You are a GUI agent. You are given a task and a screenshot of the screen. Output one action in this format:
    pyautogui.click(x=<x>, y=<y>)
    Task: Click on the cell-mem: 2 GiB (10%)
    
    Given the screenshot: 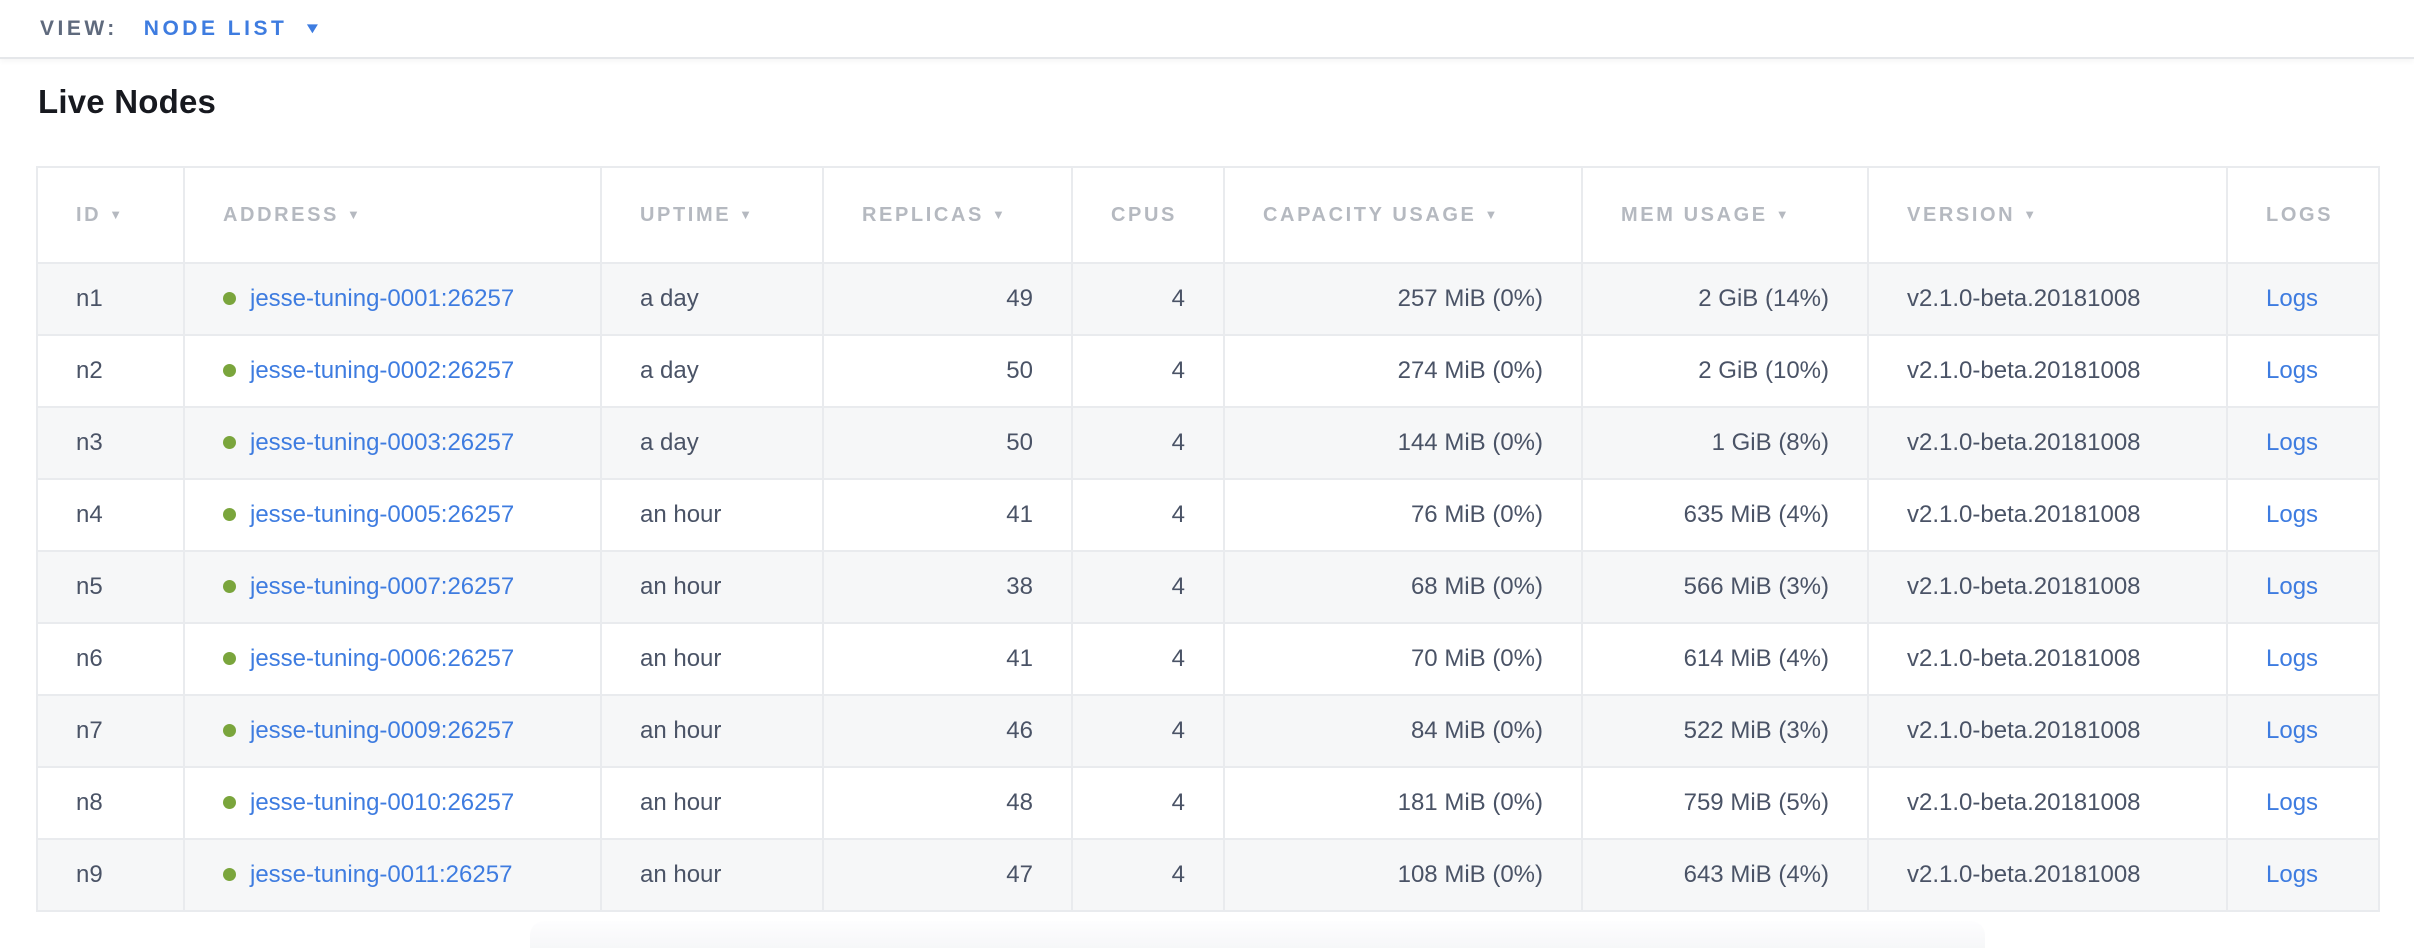 What is the action you would take?
    pyautogui.click(x=1725, y=371)
    